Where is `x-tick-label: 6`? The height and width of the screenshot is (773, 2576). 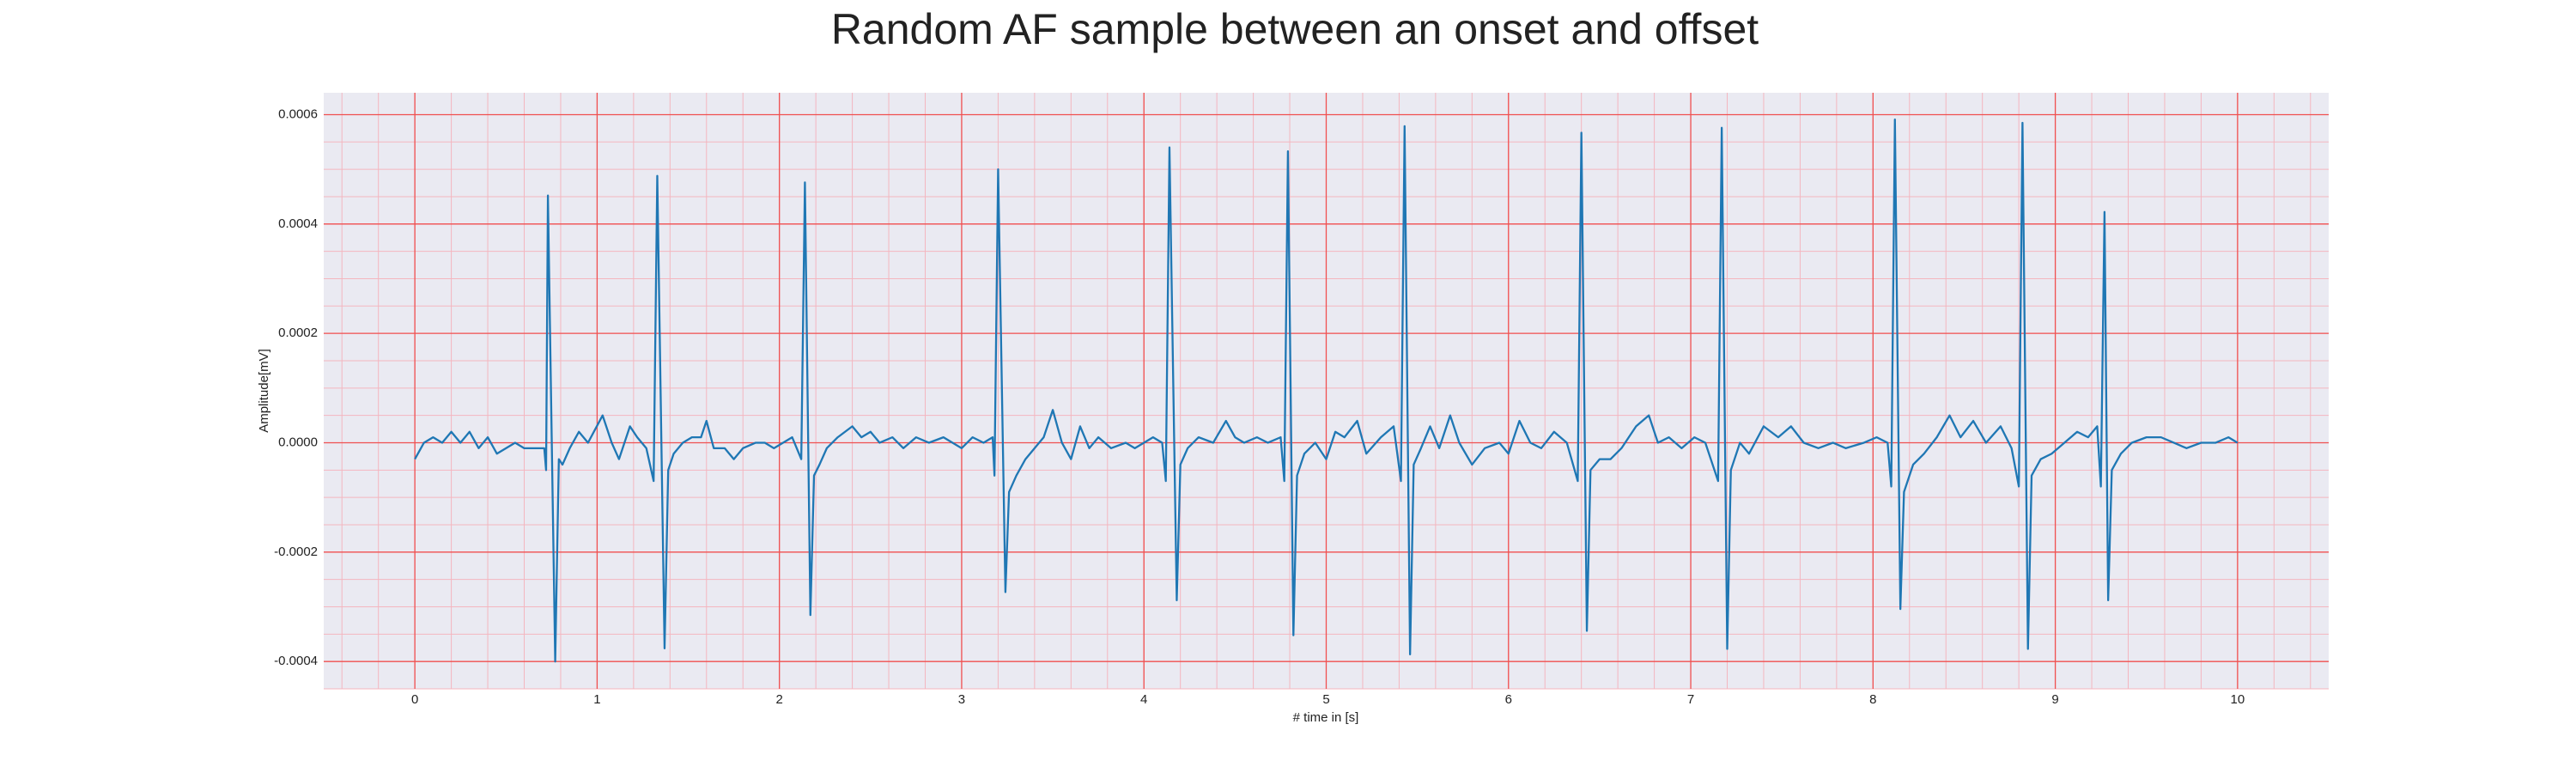
x-tick-label: 6 is located at coordinates (1508, 699).